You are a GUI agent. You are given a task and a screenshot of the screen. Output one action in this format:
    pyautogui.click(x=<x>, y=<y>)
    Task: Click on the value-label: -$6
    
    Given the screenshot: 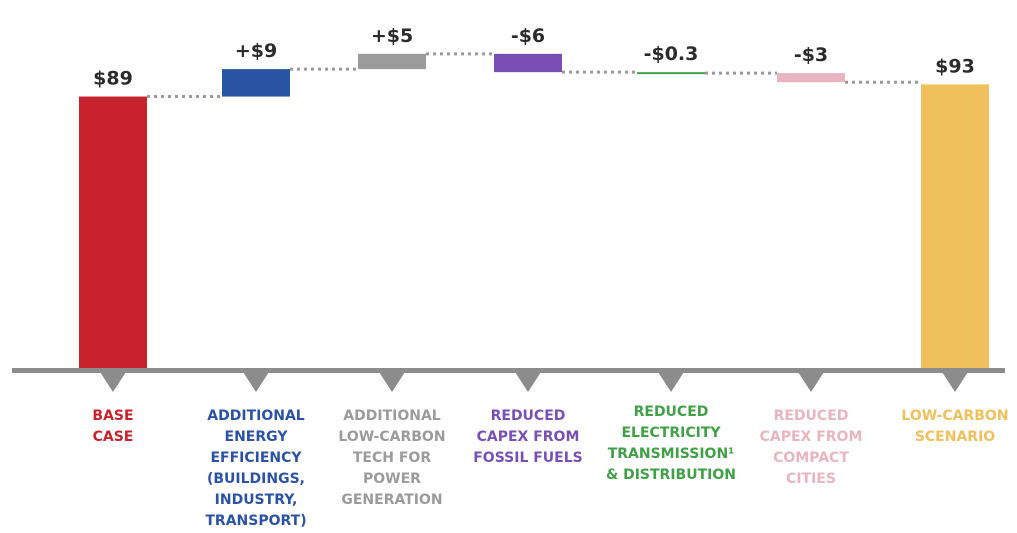 What is the action you would take?
    pyautogui.click(x=528, y=36)
    